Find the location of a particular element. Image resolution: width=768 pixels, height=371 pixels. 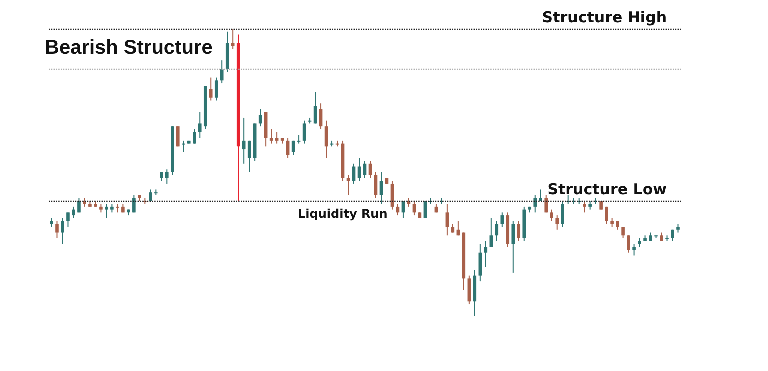

annotation: Liquidity Run is located at coordinates (343, 214).